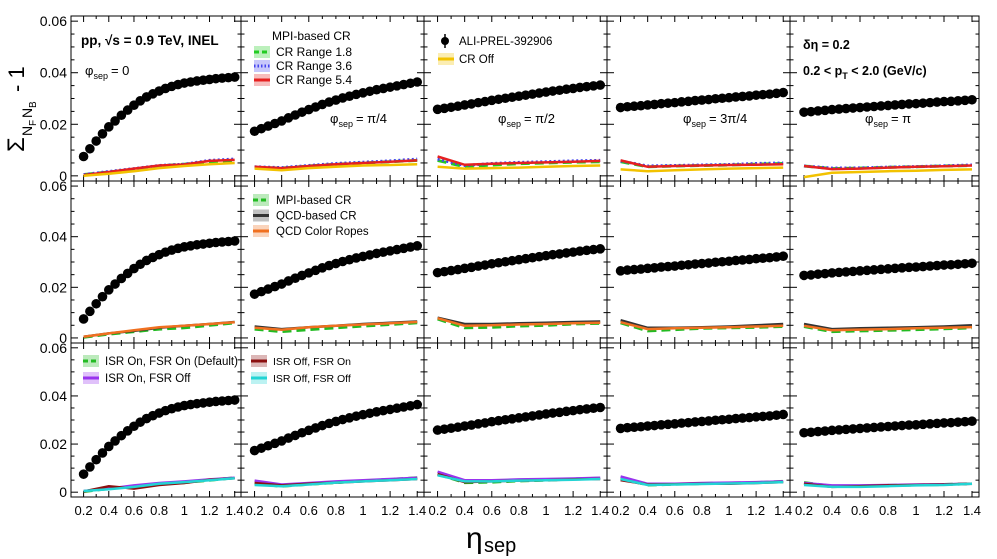 The height and width of the screenshot is (559, 997). Describe the element at coordinates (322, 232) in the screenshot. I see `legend-entry: QCD Color Ropes` at that location.